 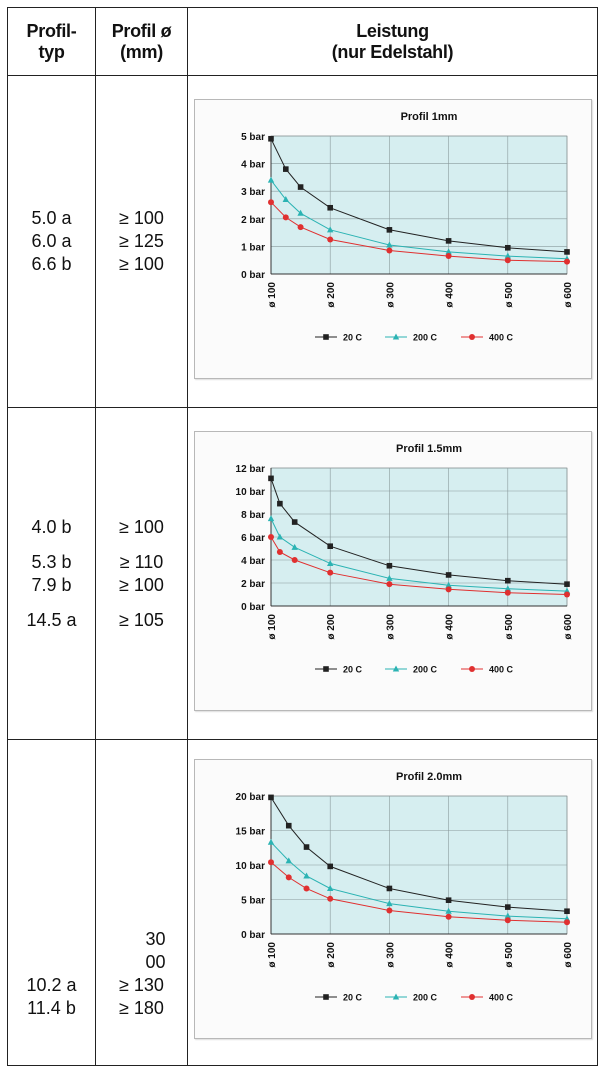 What do you see at coordinates (51, 985) in the screenshot?
I see `profile-type-value: 10.2 a` at bounding box center [51, 985].